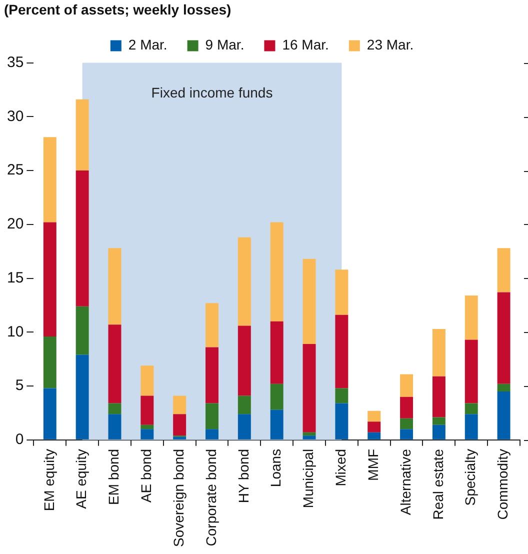  What do you see at coordinates (15, 277) in the screenshot?
I see `y-tick-label: 15` at bounding box center [15, 277].